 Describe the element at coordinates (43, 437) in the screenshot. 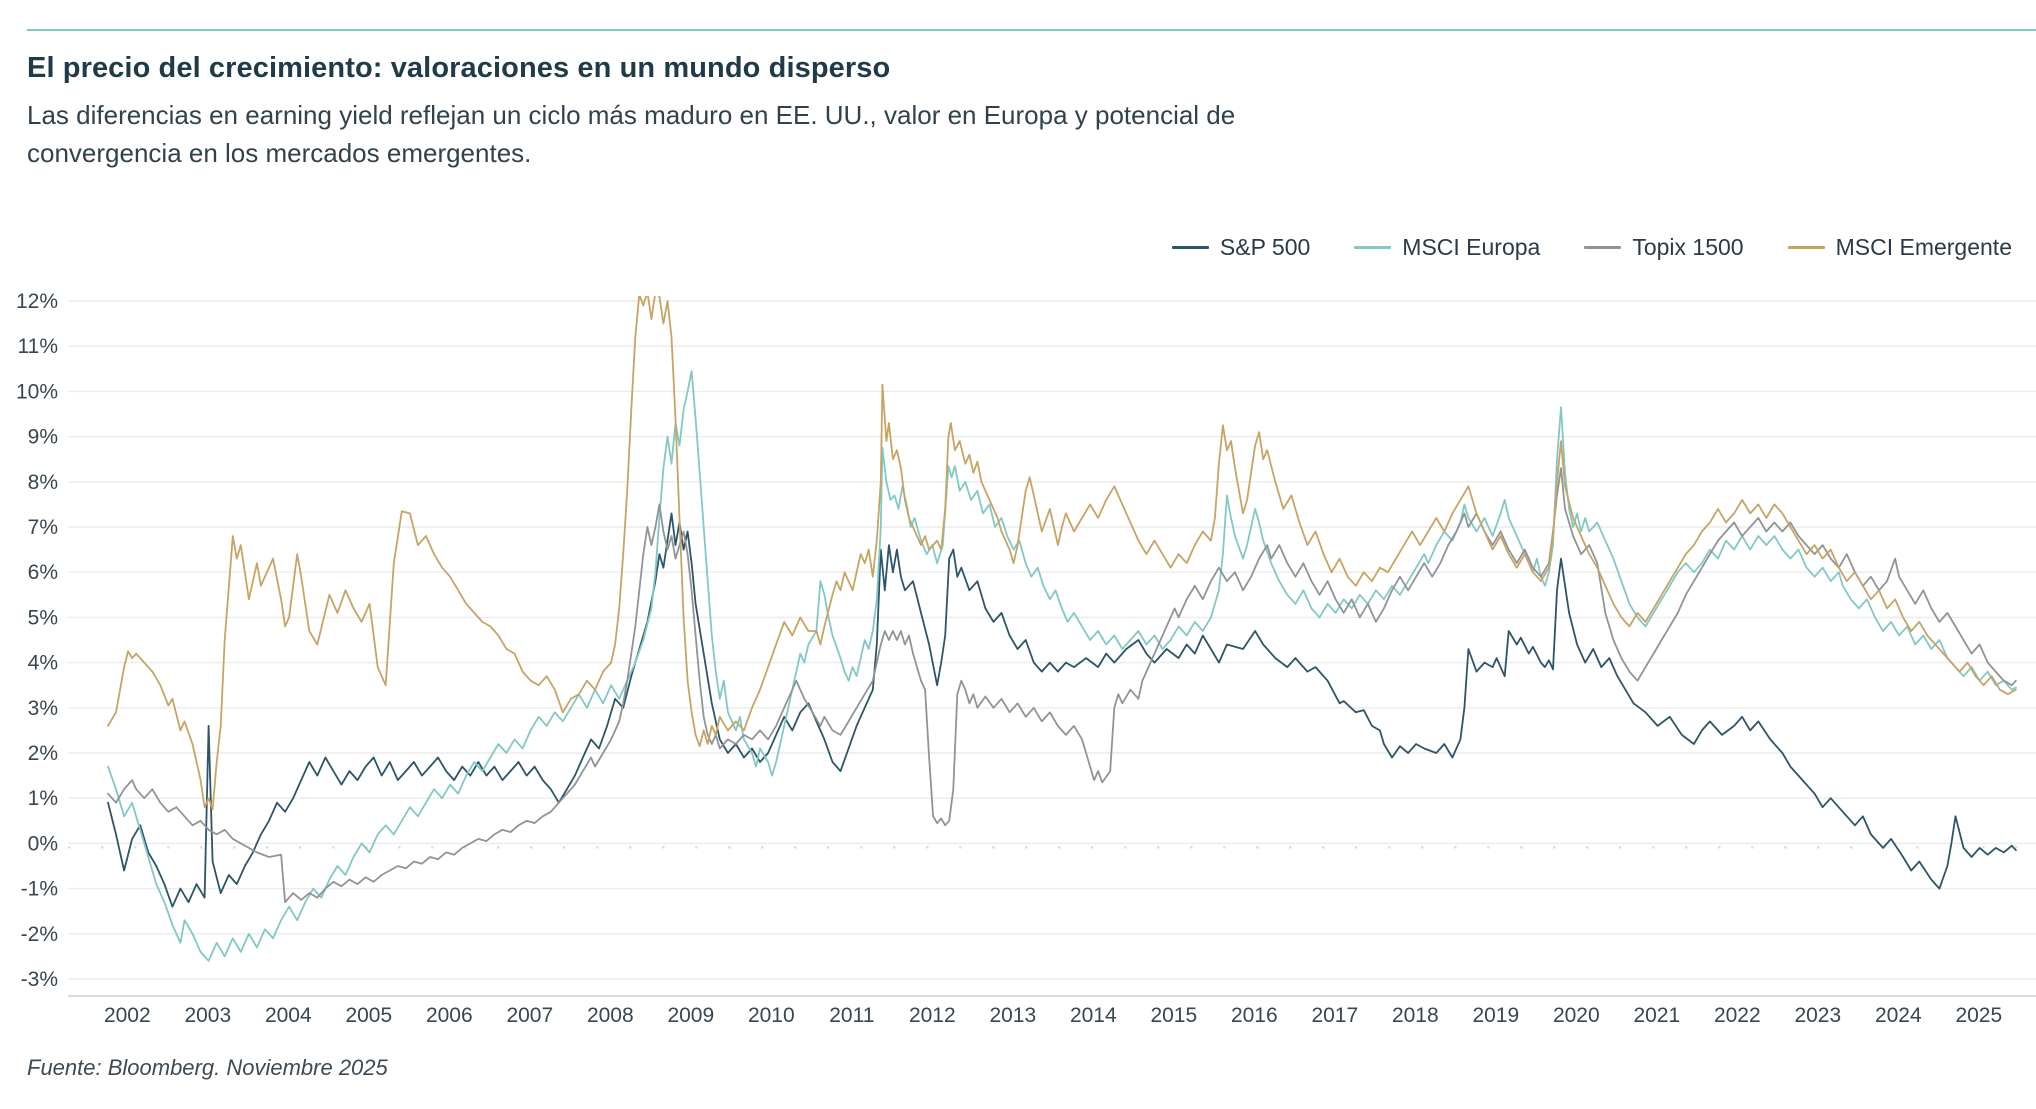

I see `y-axis-label-9%: 9%` at that location.